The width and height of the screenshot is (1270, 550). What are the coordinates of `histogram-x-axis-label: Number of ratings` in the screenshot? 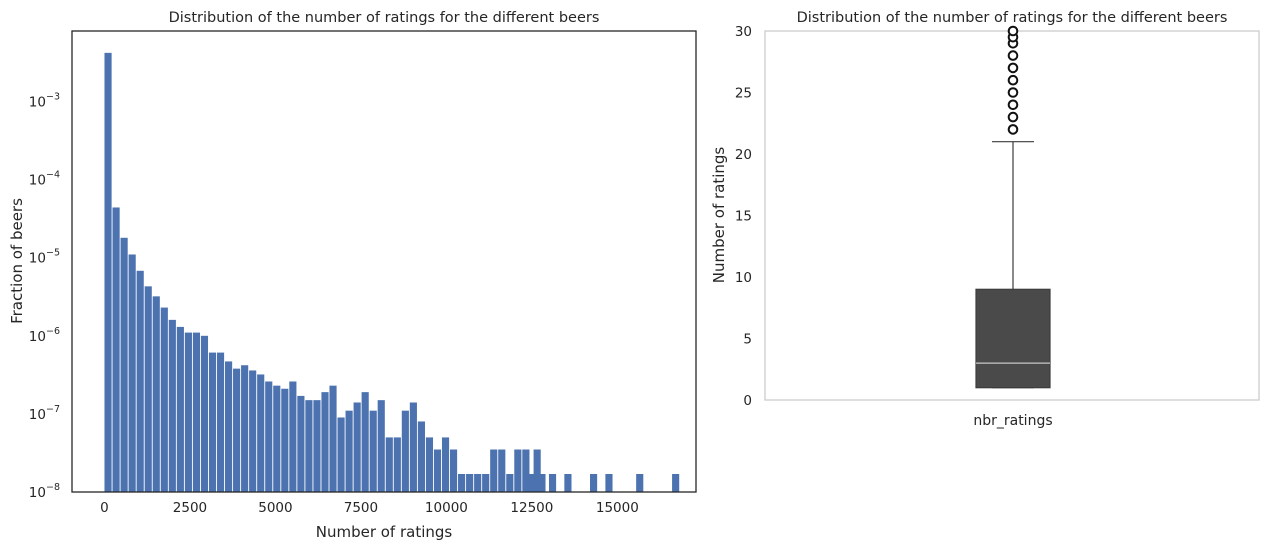 It's located at (384, 532).